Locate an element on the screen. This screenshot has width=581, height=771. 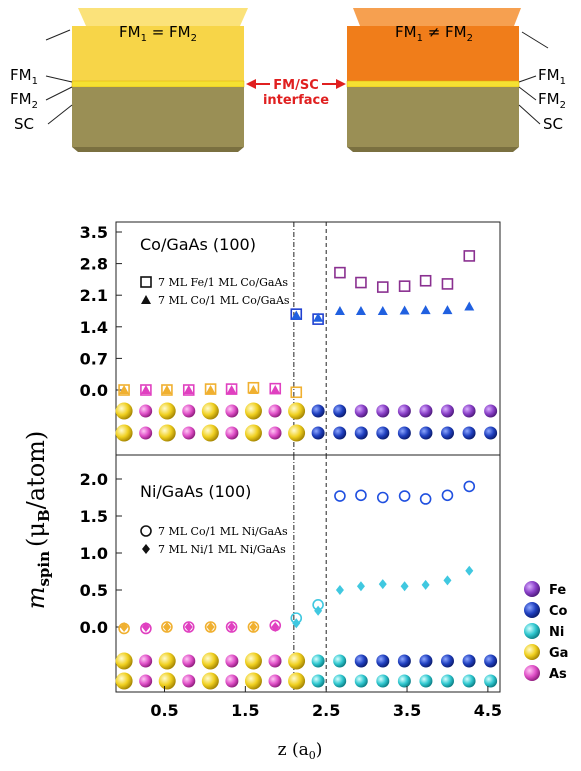
legend-label: 7 ML Fe/1 ML Co/GaAs is located at coordinates (223, 282).